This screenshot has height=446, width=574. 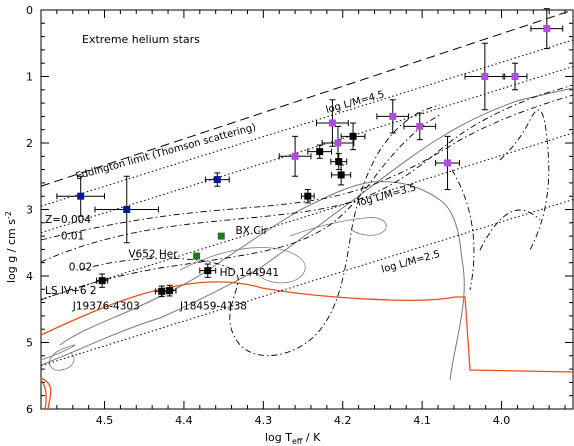 I want to click on line-label: log L/M=2.5, so click(x=410, y=262).